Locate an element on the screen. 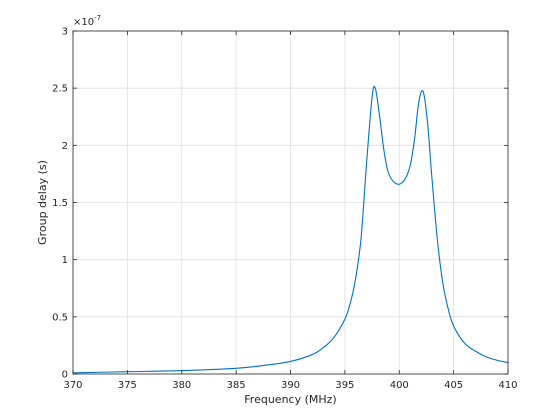 The height and width of the screenshot is (420, 560). y-axis-exponent: ×10⁻⁷ is located at coordinates (87, 21).